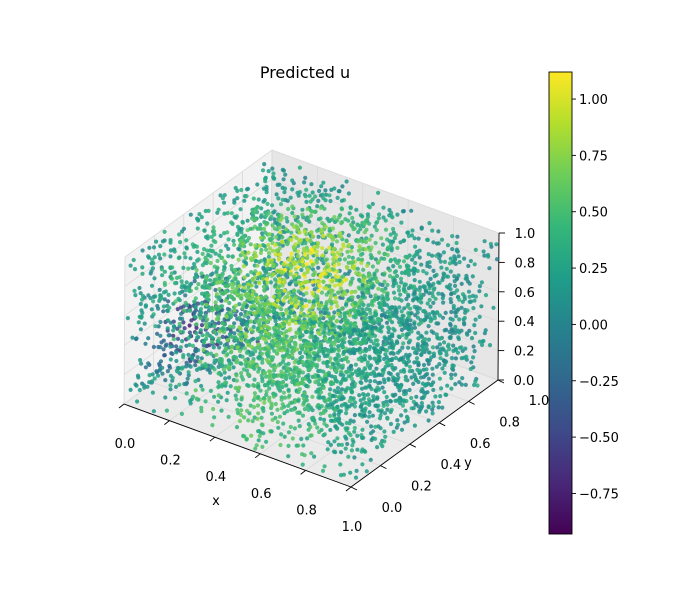 Image resolution: width=700 pixels, height=600 pixels. I want to click on grid-line, so click(154, 309).